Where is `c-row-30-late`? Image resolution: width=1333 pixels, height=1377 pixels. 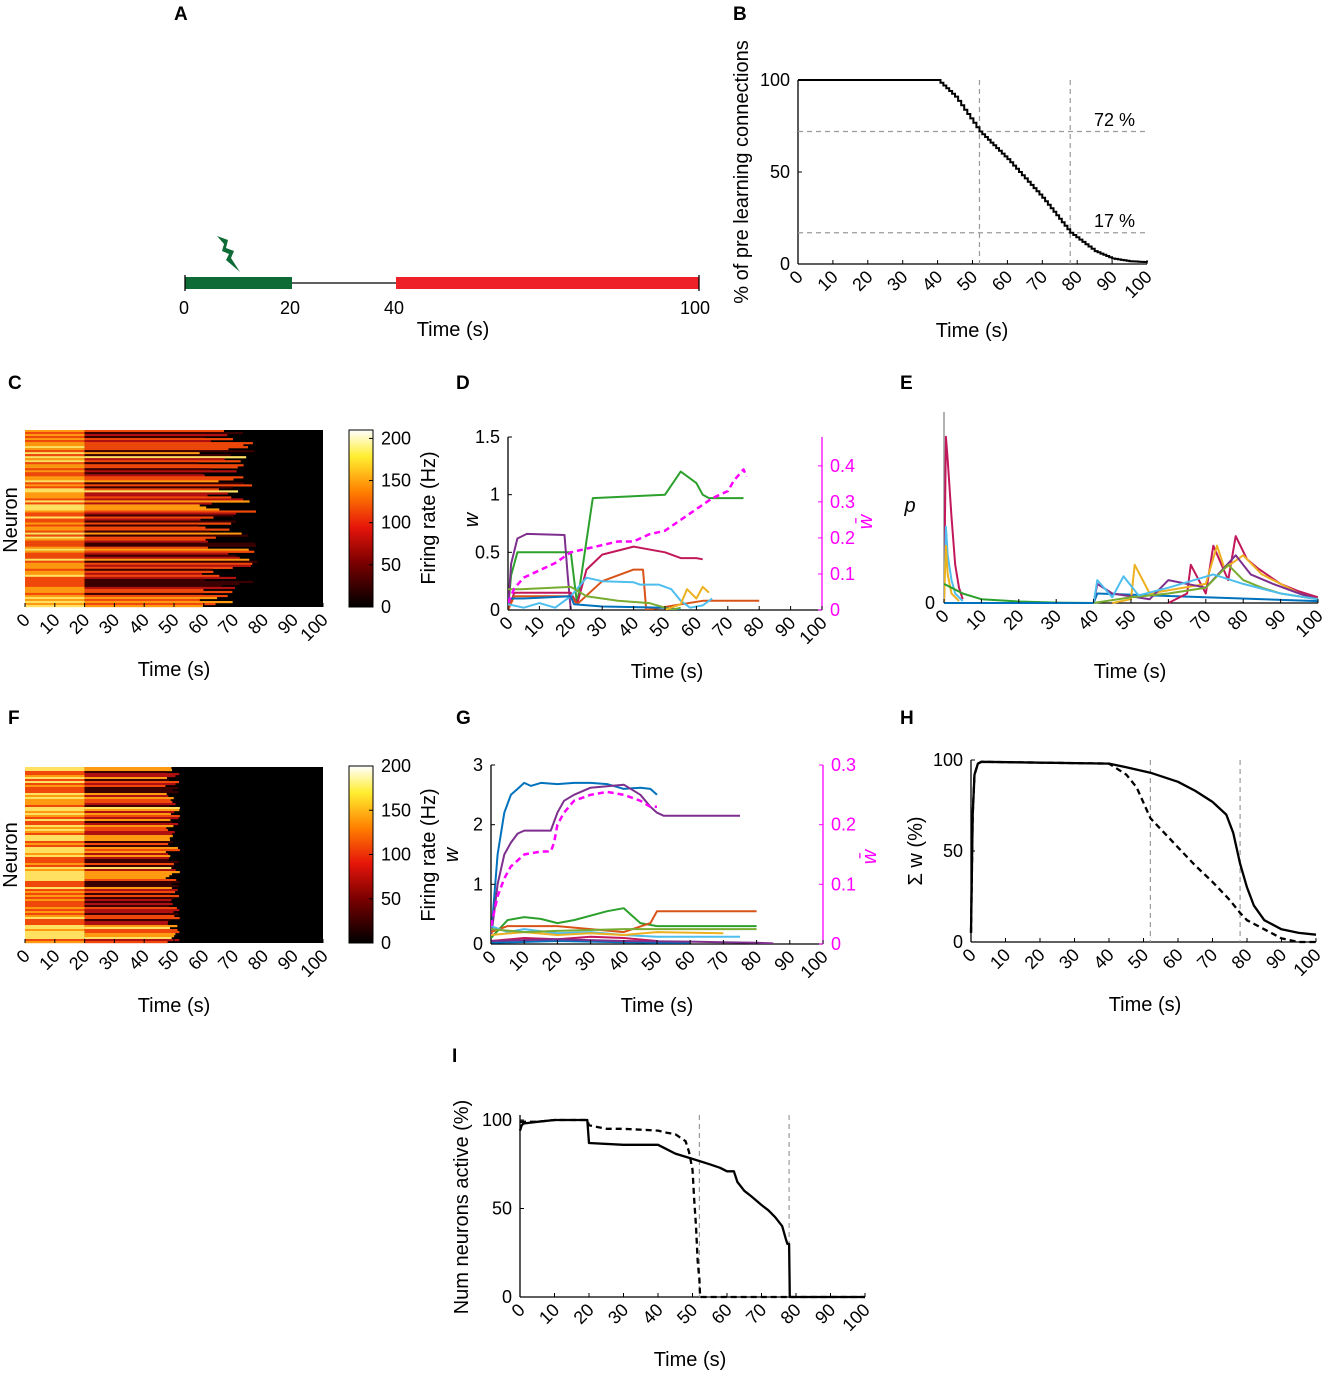 c-row-30-late is located at coordinates (161, 491).